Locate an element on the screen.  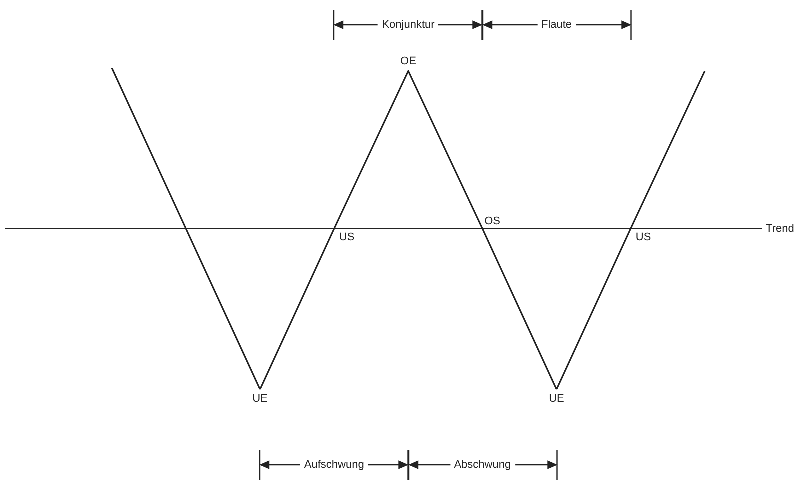
text: Flaute is located at coordinates (556, 25).